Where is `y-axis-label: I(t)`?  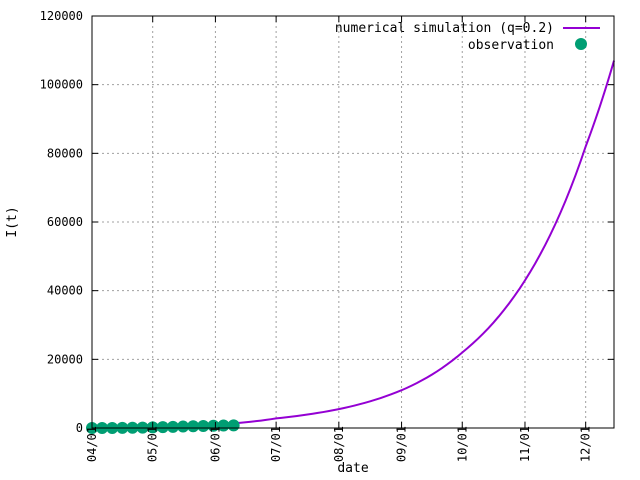
y-axis-label: I(t) is located at coordinates (12, 221).